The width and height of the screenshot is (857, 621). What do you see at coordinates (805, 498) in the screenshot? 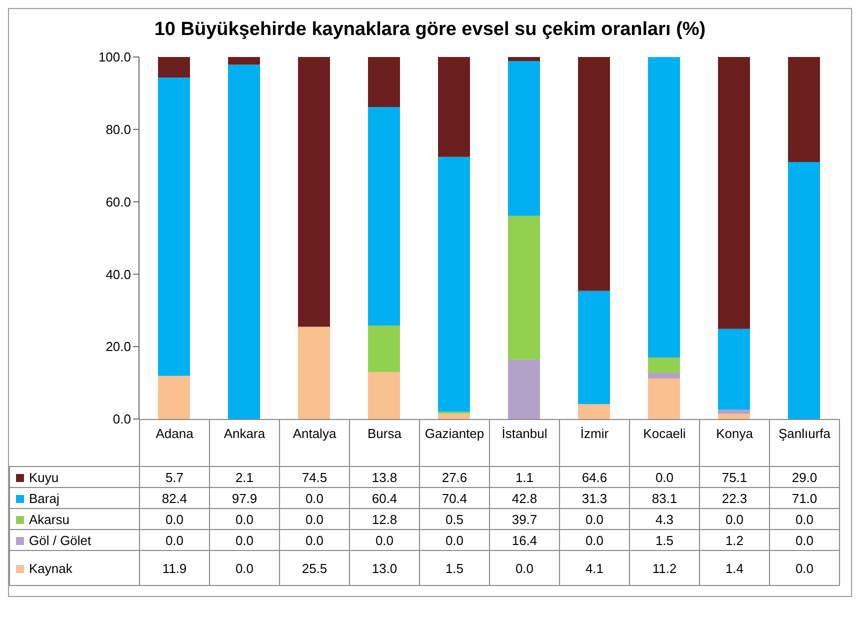
I see `data-label: 71.0` at bounding box center [805, 498].